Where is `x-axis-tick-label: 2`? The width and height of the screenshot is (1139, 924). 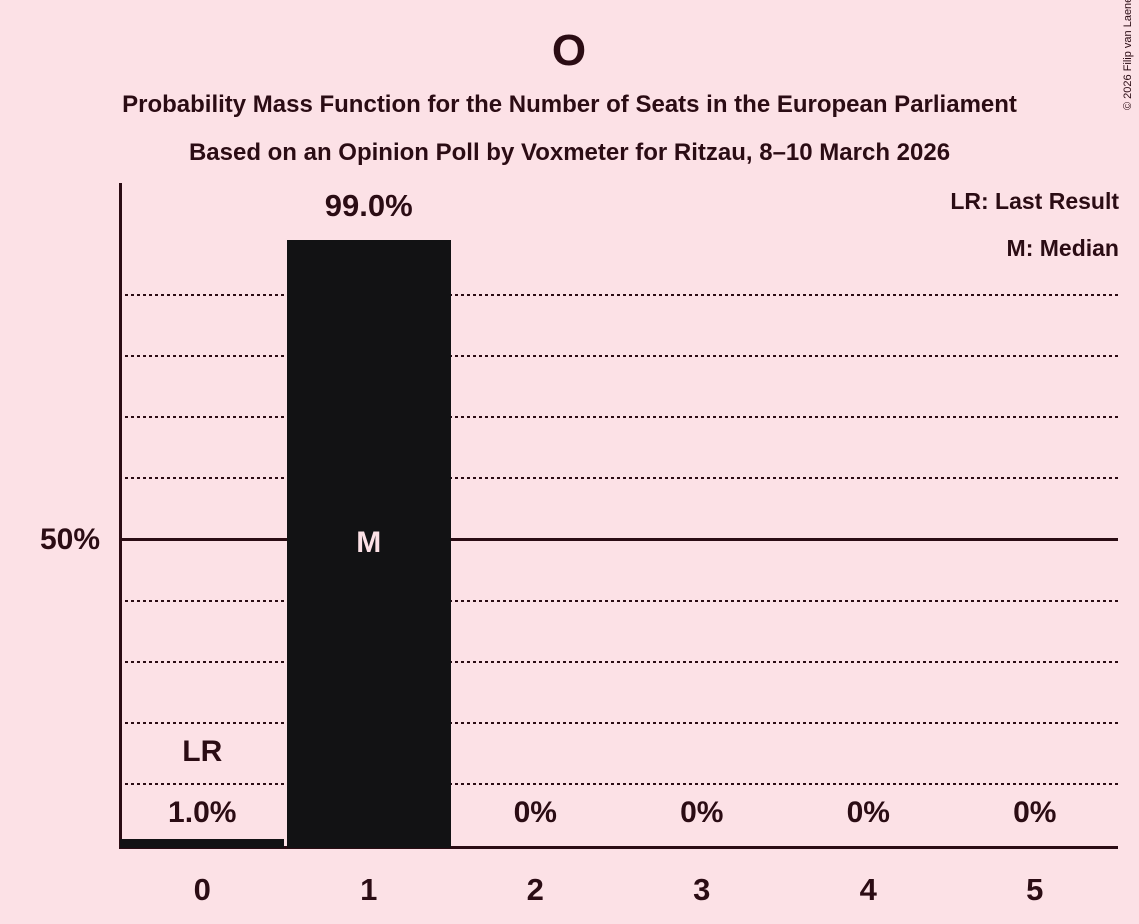
x-axis-tick-label: 2 is located at coordinates (535, 889).